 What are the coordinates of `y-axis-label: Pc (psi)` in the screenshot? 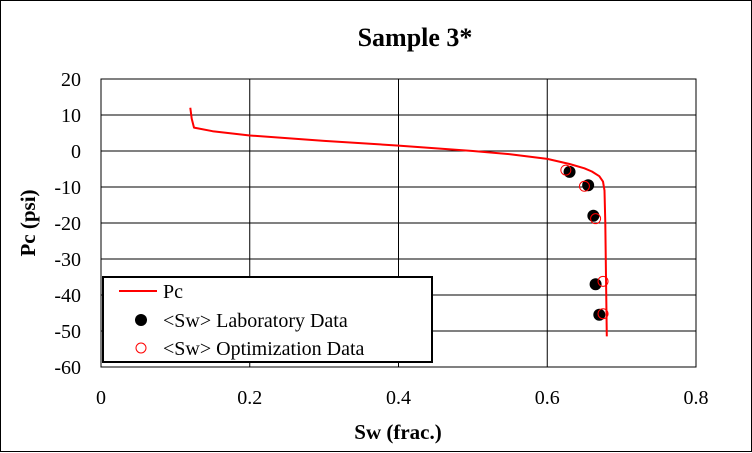 It's located at (28, 222).